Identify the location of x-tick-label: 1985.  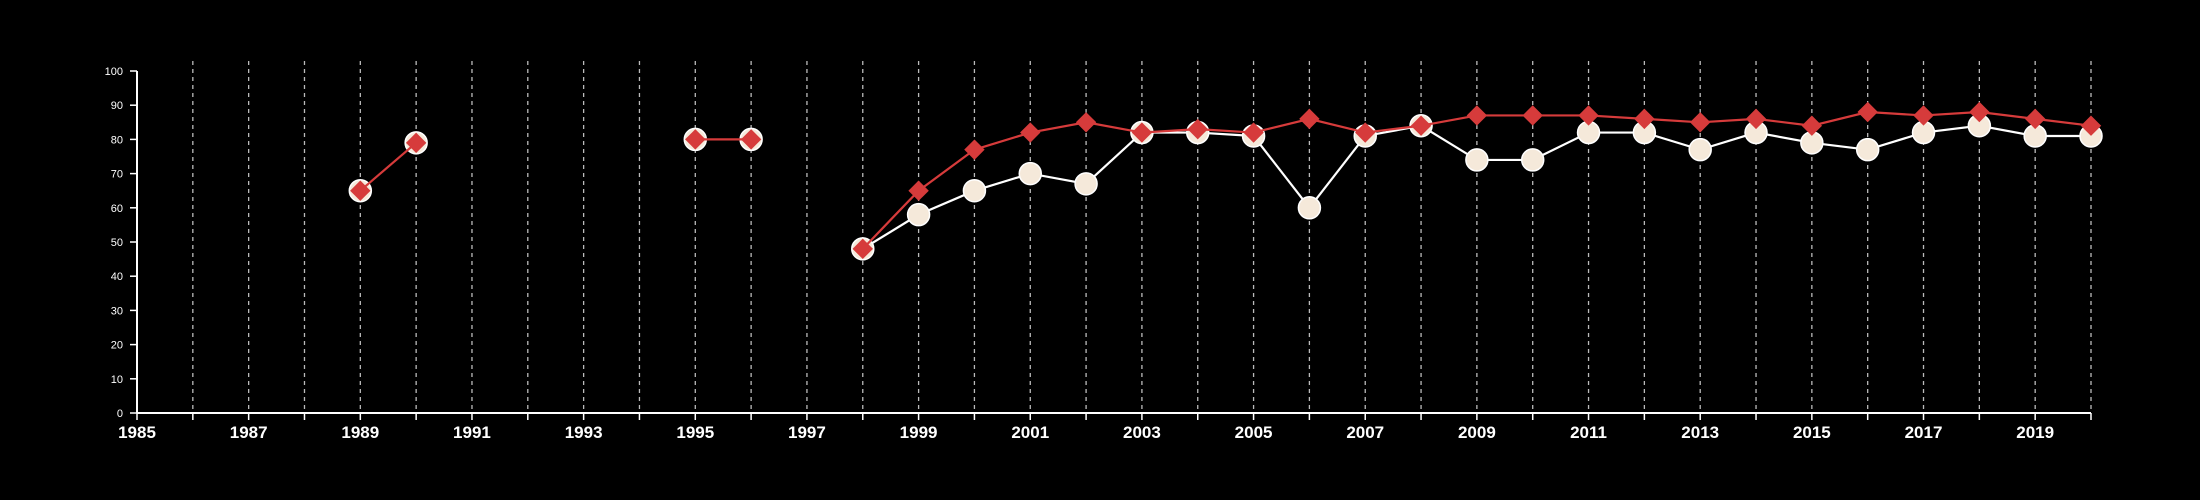
(137, 432).